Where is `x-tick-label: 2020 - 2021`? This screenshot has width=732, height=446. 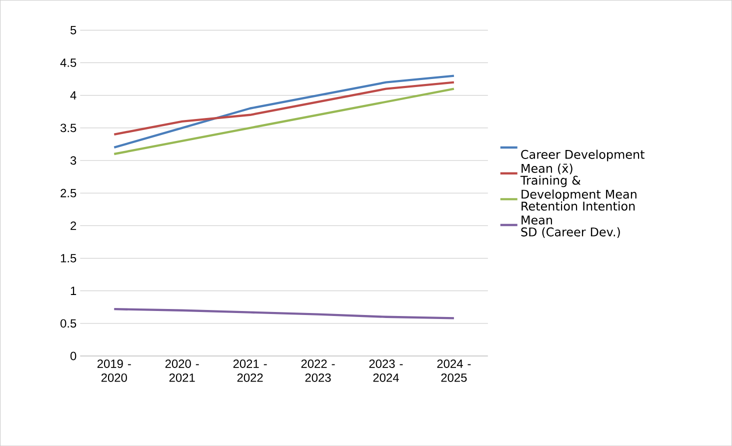
x-tick-label: 2020 - 2021 is located at coordinates (182, 370).